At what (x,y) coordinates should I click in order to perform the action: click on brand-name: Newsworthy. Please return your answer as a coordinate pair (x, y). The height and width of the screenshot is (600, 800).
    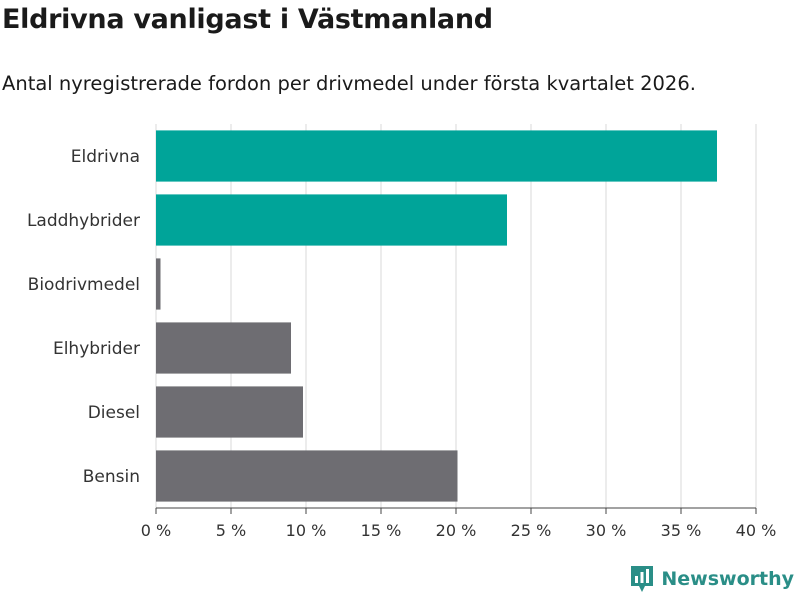
    Looking at the image, I should click on (727, 579).